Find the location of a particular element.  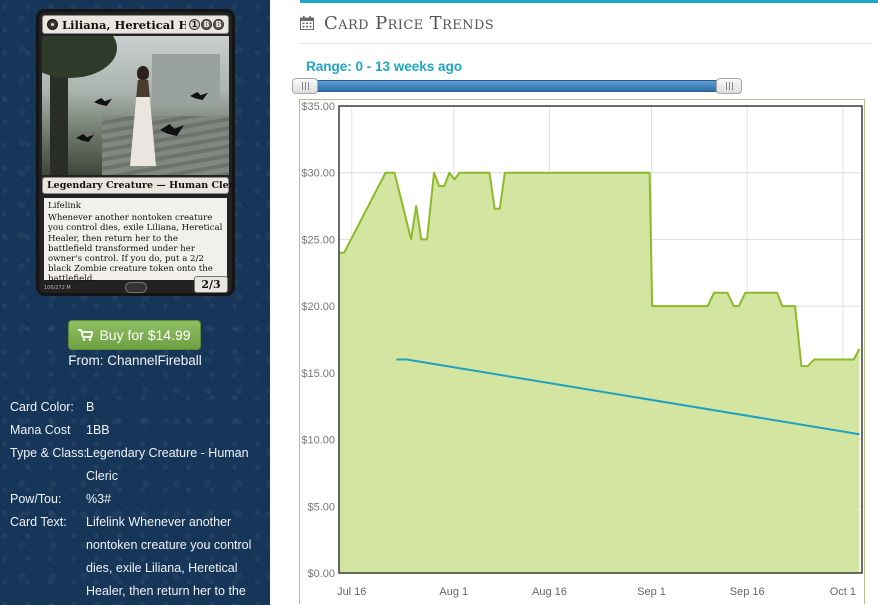

card-type-line: Legendary Creature — Human Cleric is located at coordinates (137, 185).